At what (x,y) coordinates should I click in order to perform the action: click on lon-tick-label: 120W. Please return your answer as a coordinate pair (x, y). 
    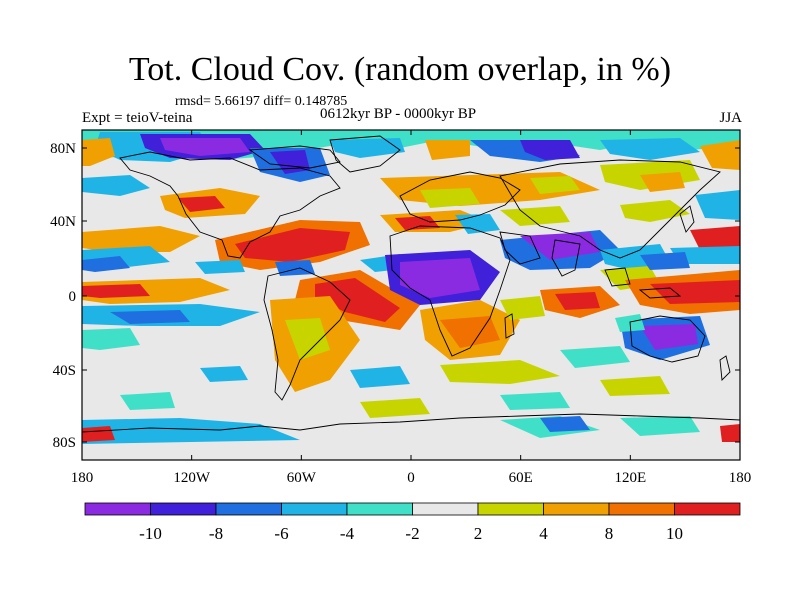
    Looking at the image, I should click on (192, 478).